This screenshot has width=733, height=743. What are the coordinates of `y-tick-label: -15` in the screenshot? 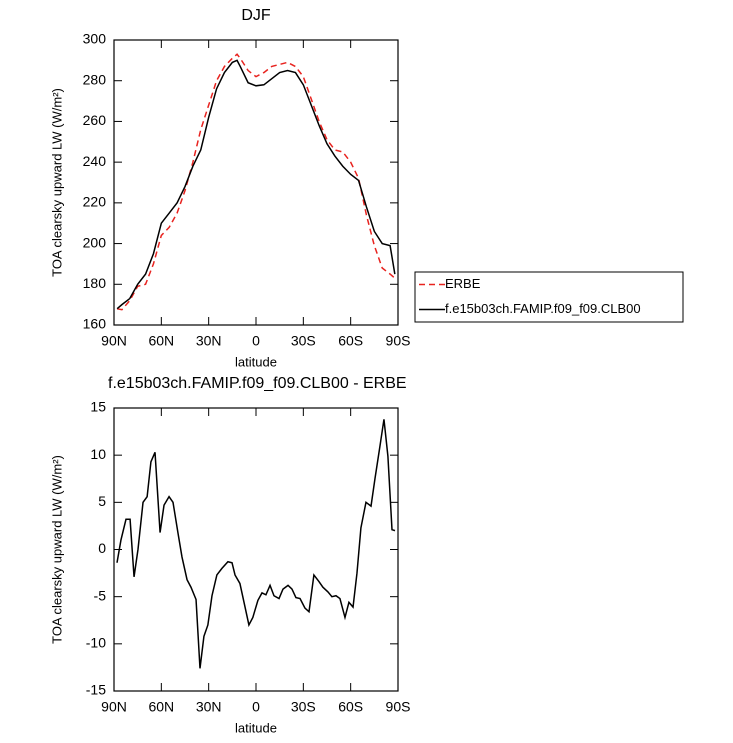 It's located at (96, 690).